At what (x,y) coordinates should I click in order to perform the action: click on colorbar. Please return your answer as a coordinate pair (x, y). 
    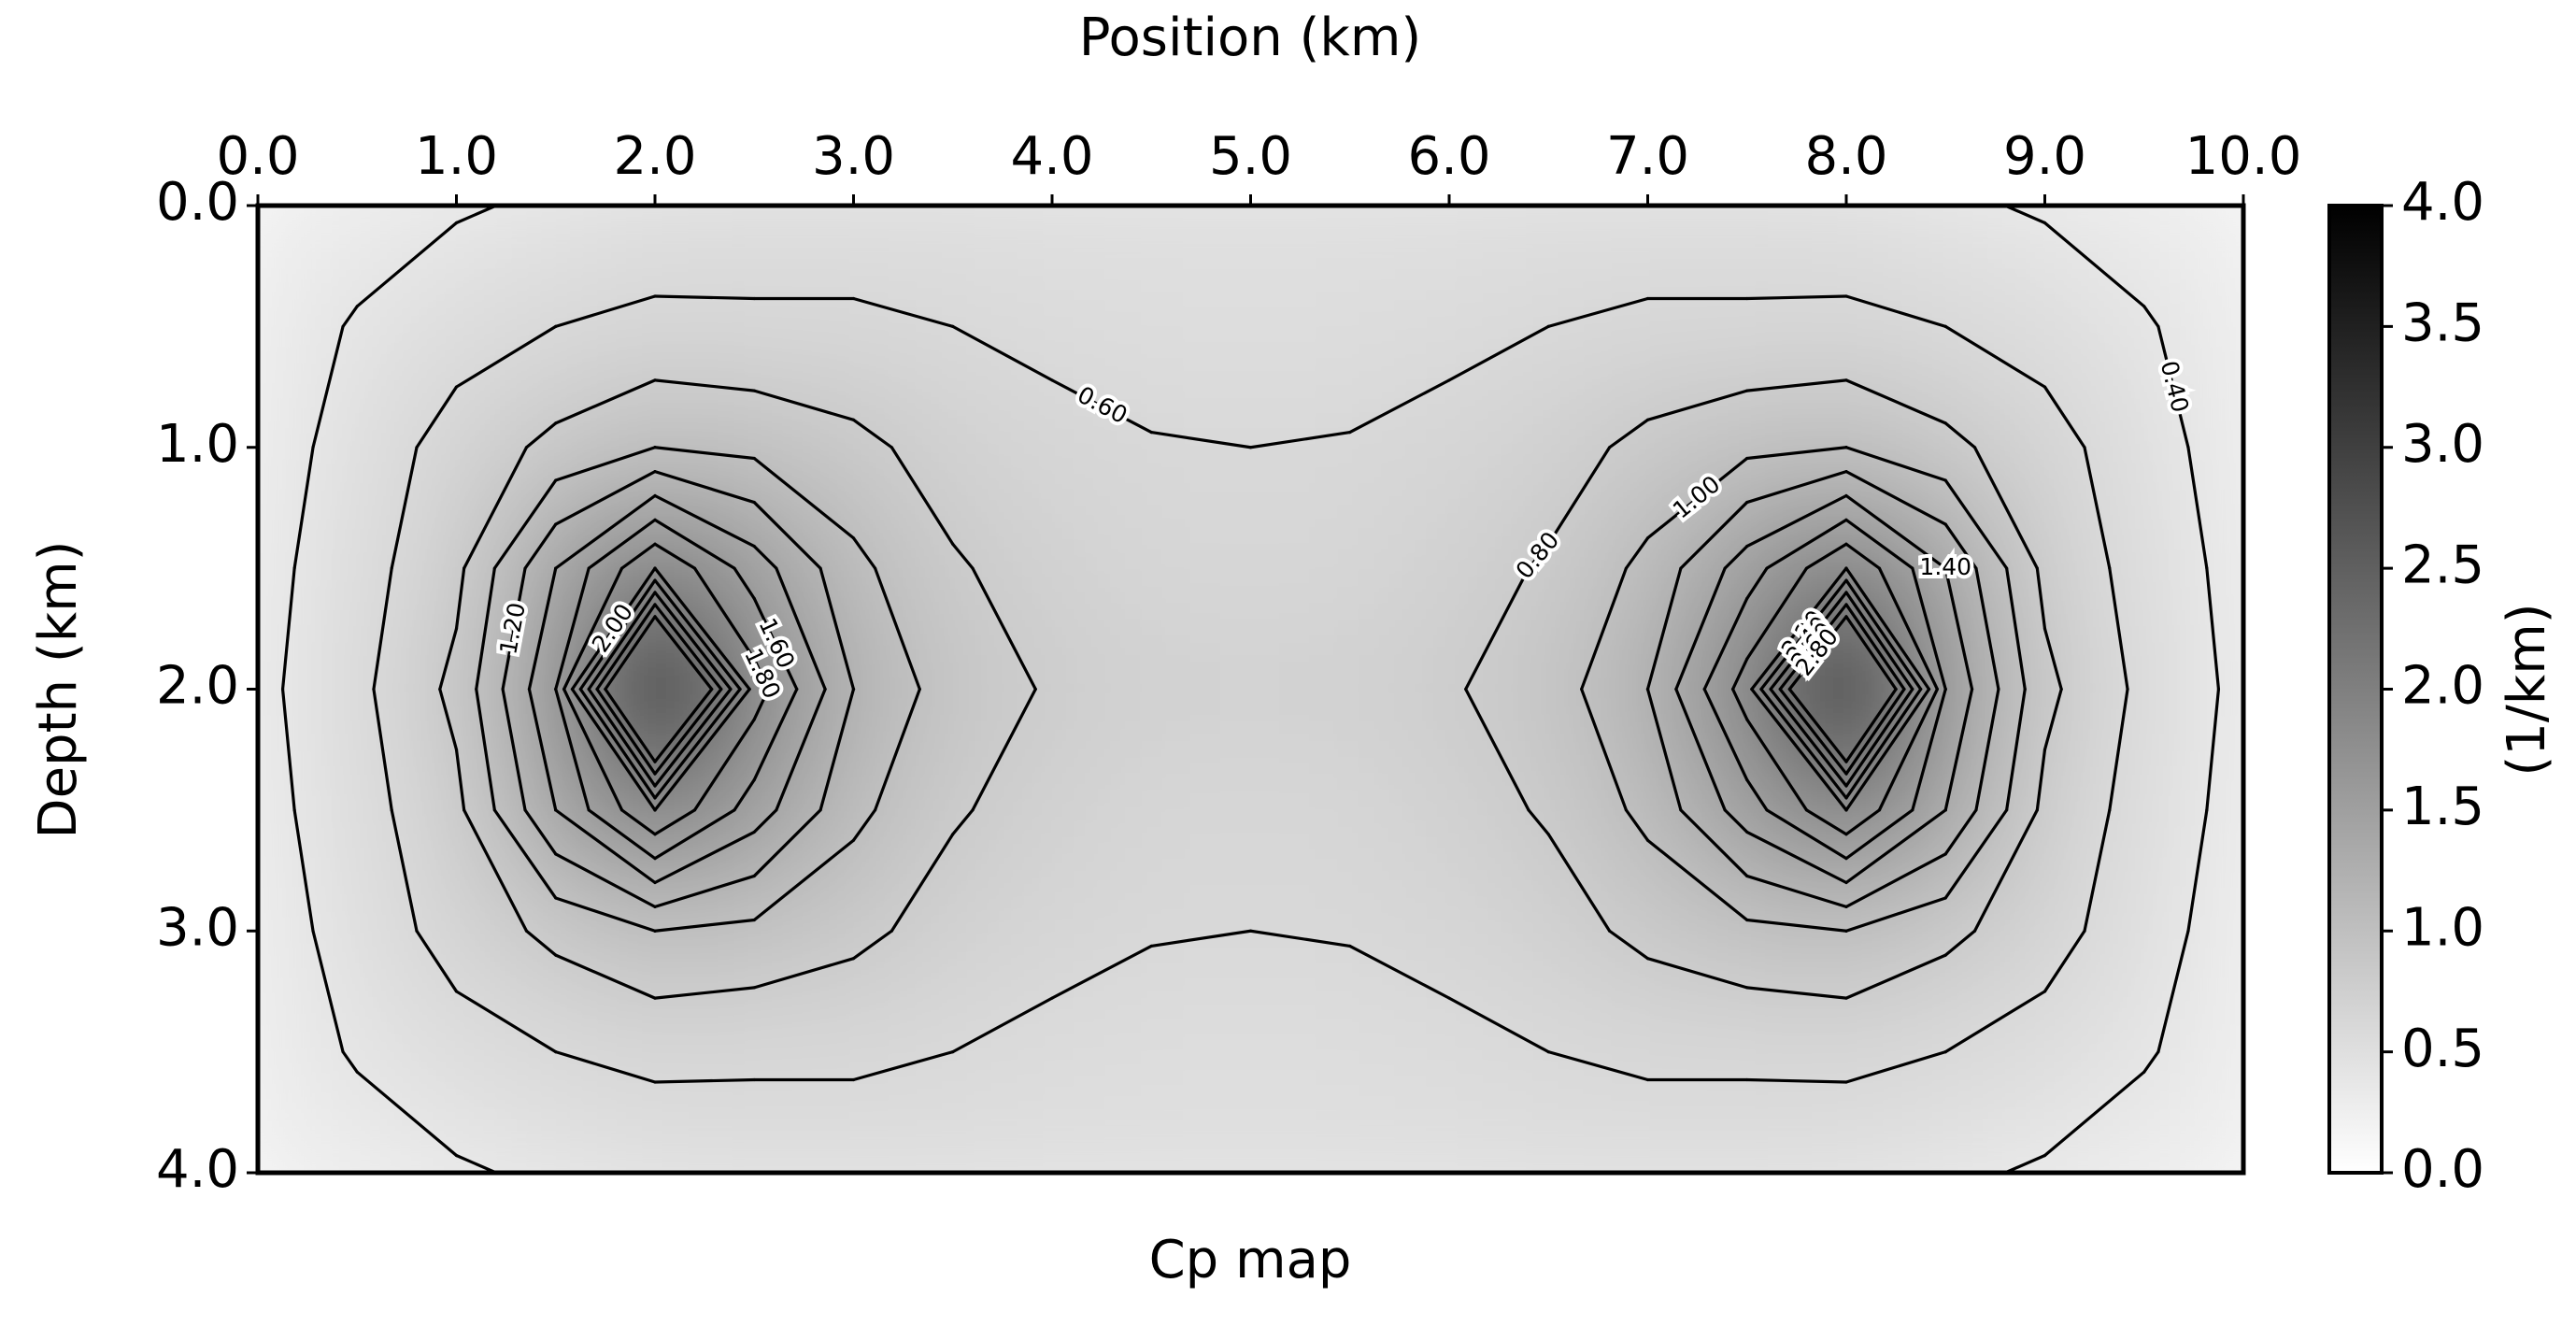
    Looking at the image, I should click on (2355, 689).